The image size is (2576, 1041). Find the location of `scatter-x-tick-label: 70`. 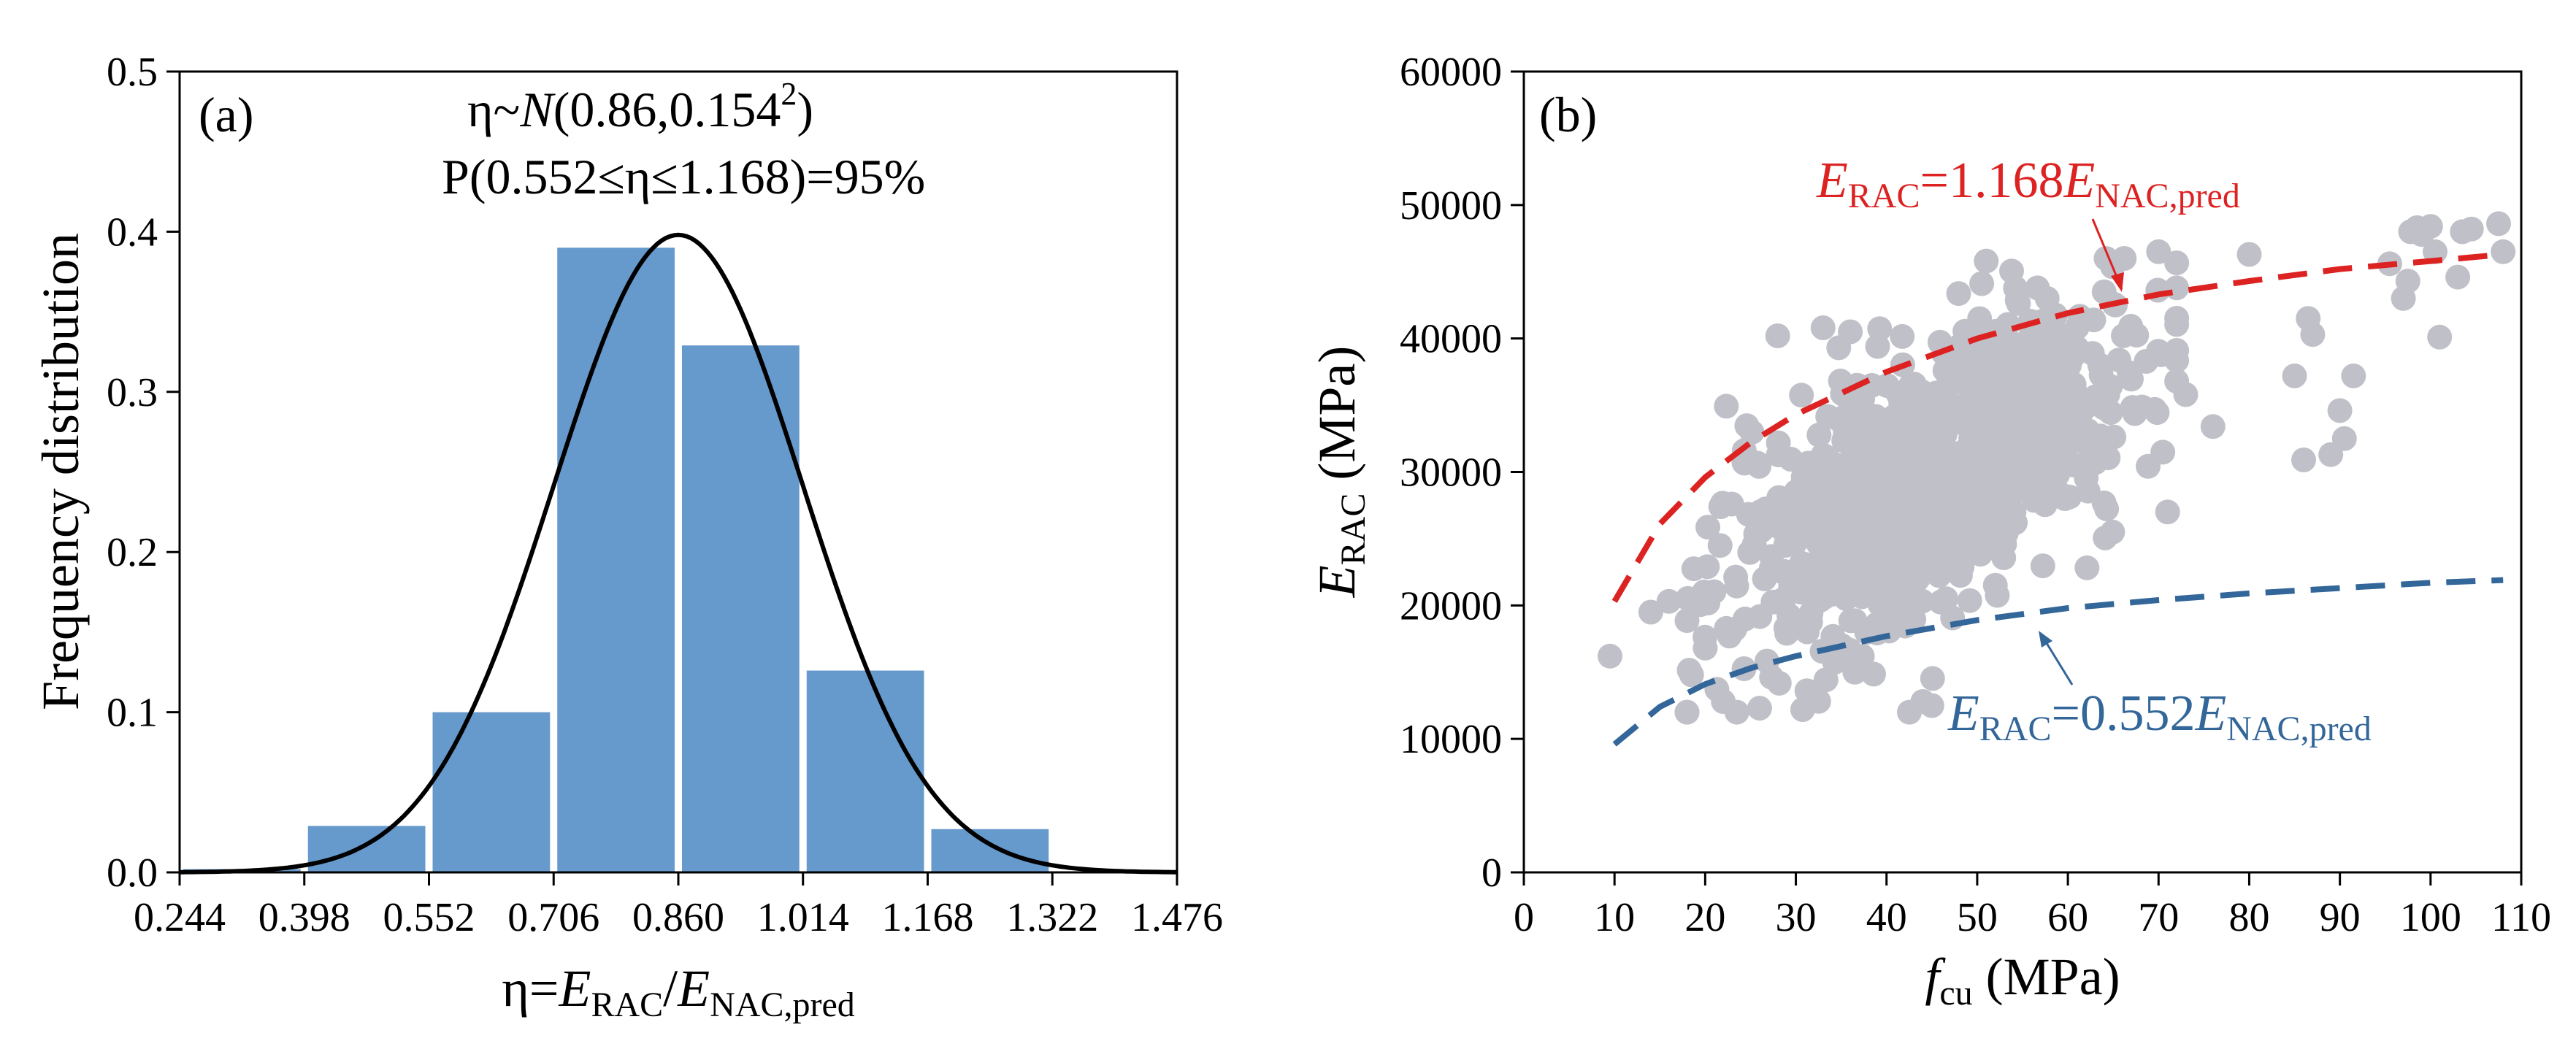

scatter-x-tick-label: 70 is located at coordinates (2158, 917).